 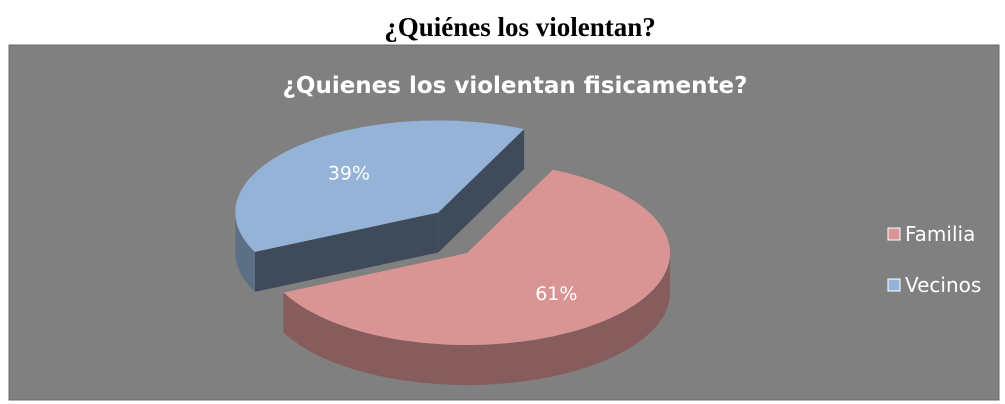 I want to click on chart-title: ¿Quienes los violentan fisicamente?, so click(x=515, y=86).